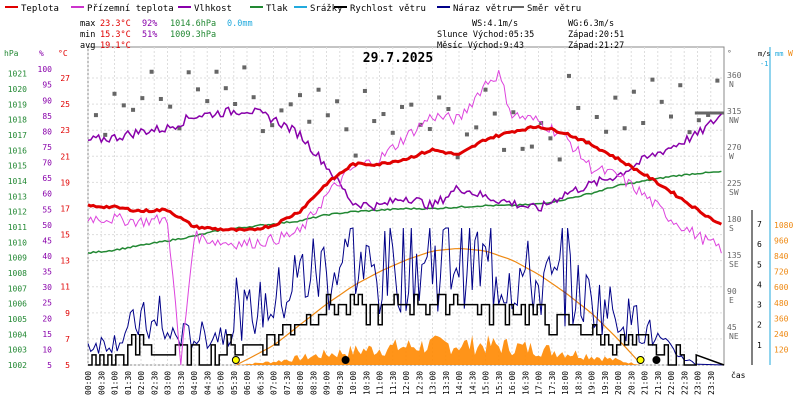  What do you see at coordinates (552, 383) in the screenshot?
I see `tick-time: 17:30` at bounding box center [552, 383].